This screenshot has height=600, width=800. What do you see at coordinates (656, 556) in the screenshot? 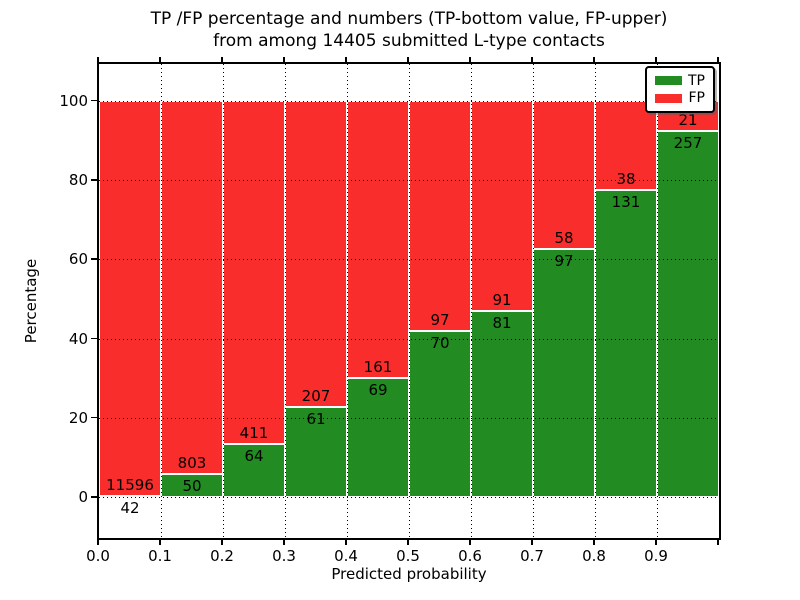
I see `x-tick-label: 0.9` at bounding box center [656, 556].